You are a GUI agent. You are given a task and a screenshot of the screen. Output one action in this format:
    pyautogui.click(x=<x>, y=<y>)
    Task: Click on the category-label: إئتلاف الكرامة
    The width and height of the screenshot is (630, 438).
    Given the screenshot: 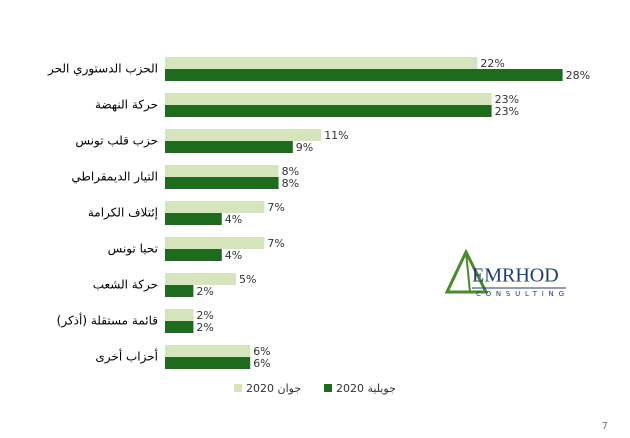 What is the action you would take?
    pyautogui.click(x=123, y=213)
    